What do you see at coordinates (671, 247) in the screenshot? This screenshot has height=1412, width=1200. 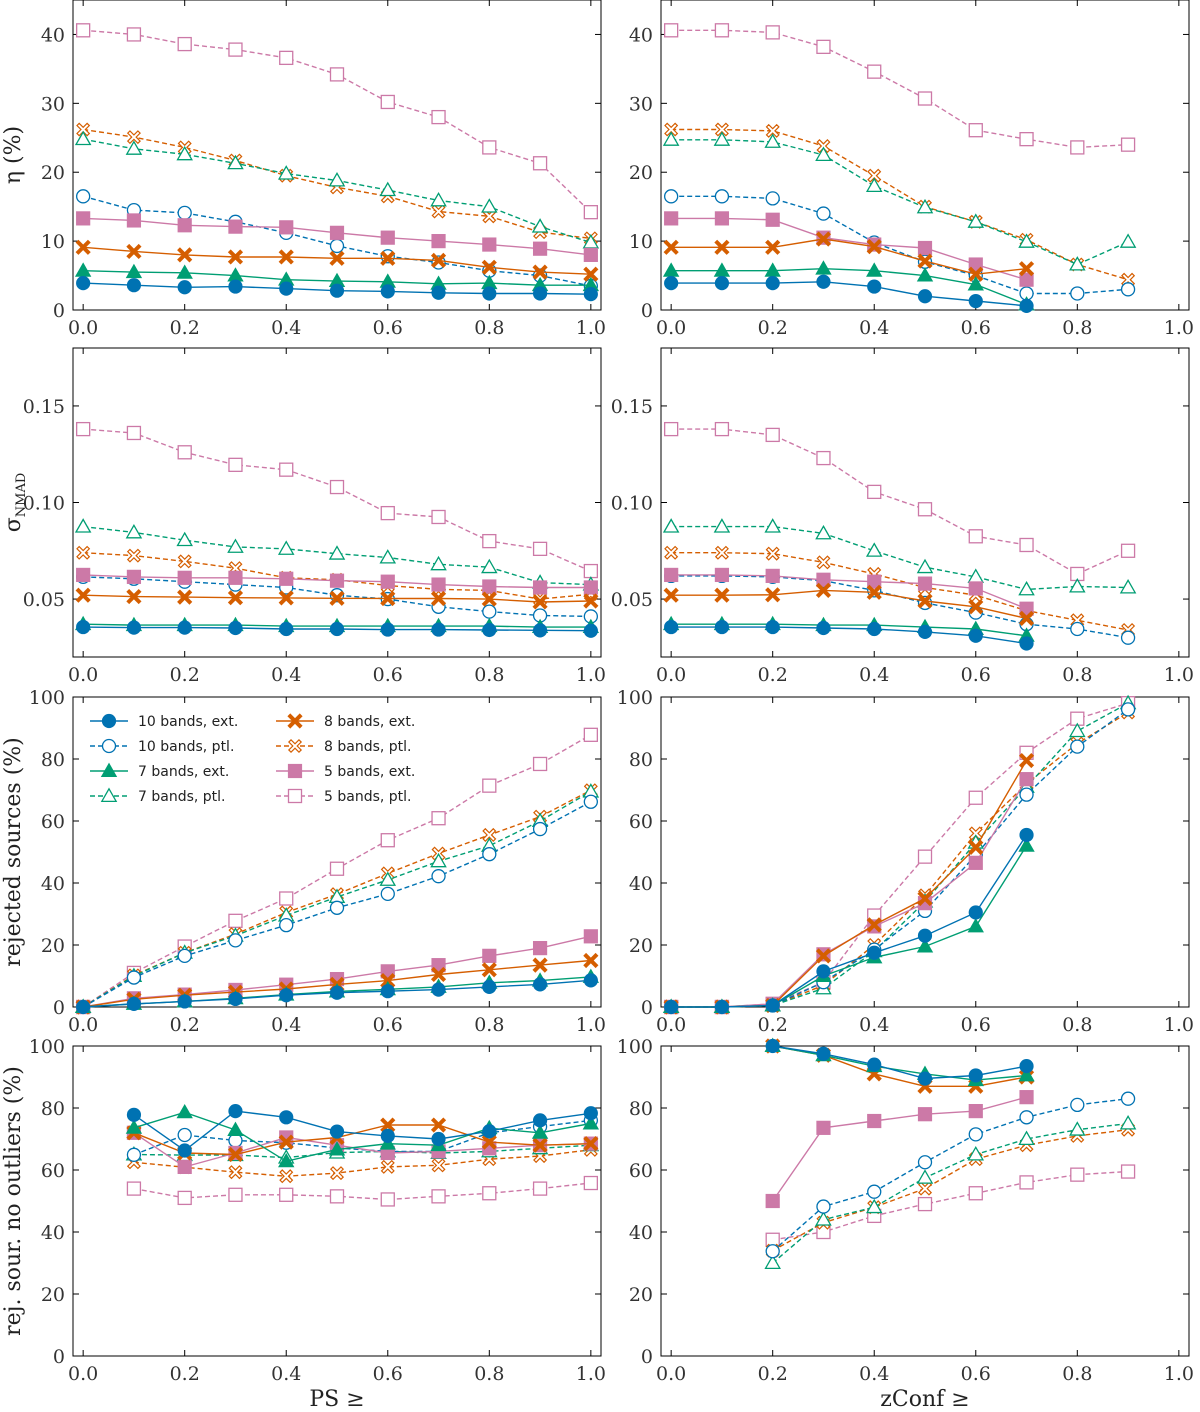 I see `eta-zconf-point-8e` at bounding box center [671, 247].